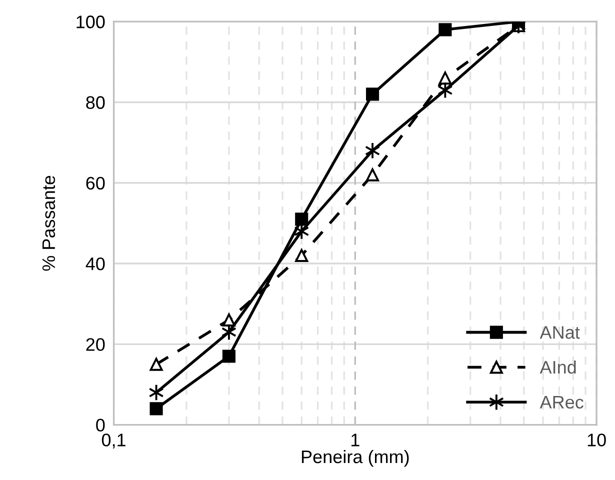 This screenshot has width=615, height=480. Describe the element at coordinates (558, 367) in the screenshot. I see `legend-label: AInd` at that location.